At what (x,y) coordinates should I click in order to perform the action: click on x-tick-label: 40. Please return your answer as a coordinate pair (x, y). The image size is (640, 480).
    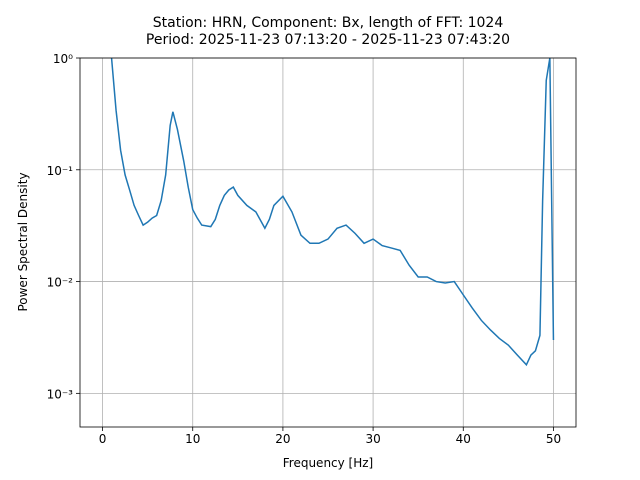
    Looking at the image, I should click on (463, 439).